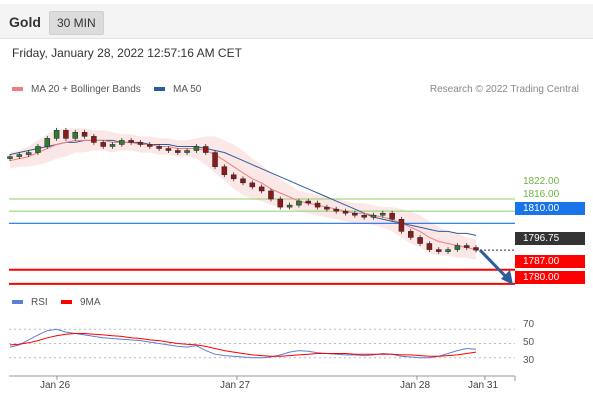 The image size is (593, 407). Describe the element at coordinates (25, 22) in the screenshot. I see `symbol-title: Gold` at that location.